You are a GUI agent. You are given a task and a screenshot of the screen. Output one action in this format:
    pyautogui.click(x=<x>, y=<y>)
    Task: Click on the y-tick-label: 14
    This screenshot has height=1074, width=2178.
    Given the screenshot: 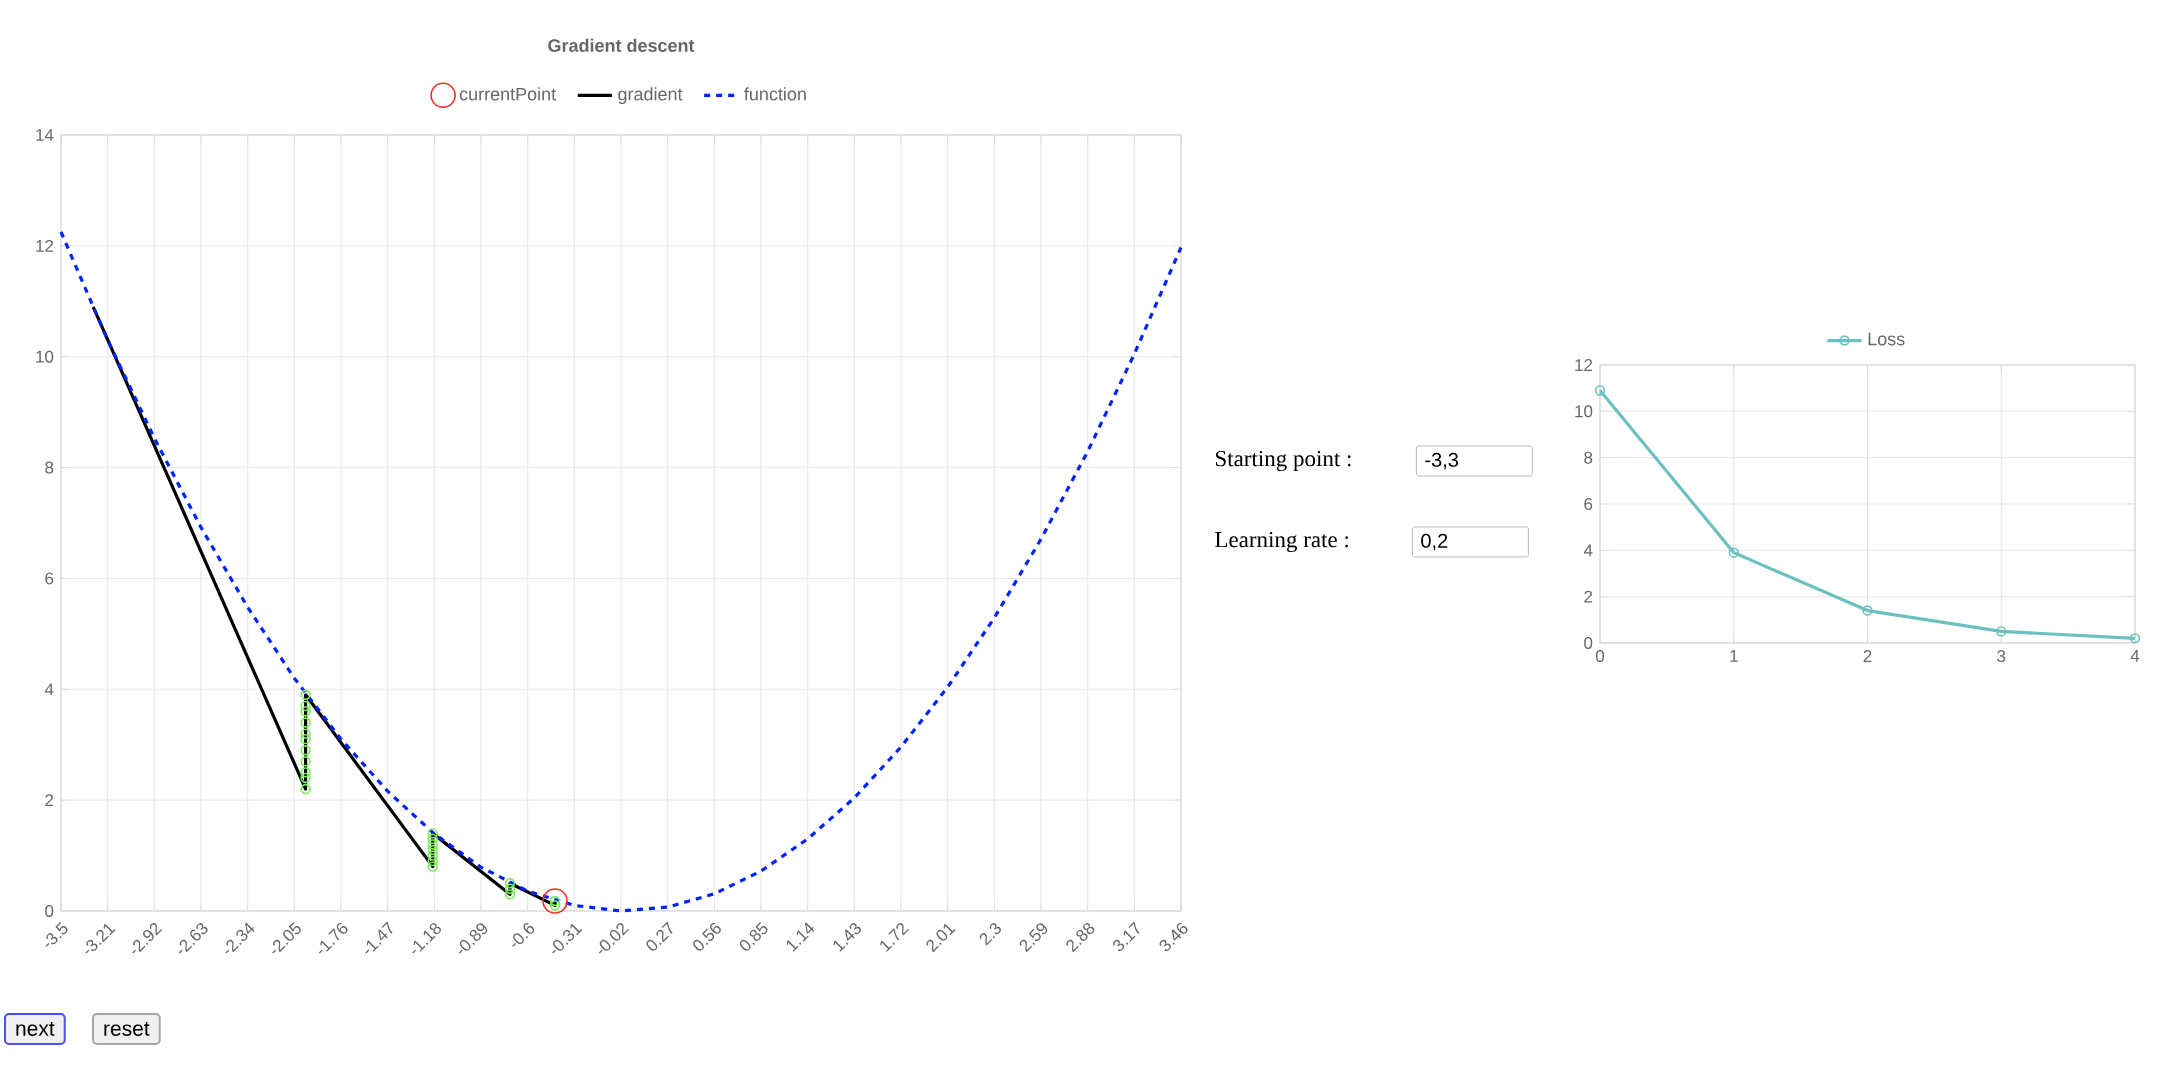 What is the action you would take?
    pyautogui.click(x=45, y=135)
    